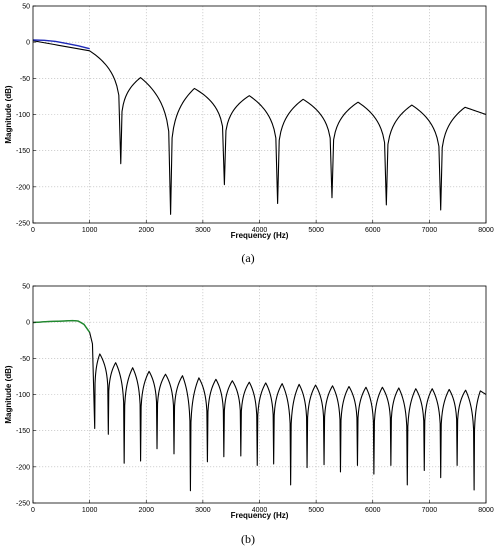 Image resolution: width=497 pixels, height=550 pixels. I want to click on x-tick-label-a-2000: 2000, so click(146, 230).